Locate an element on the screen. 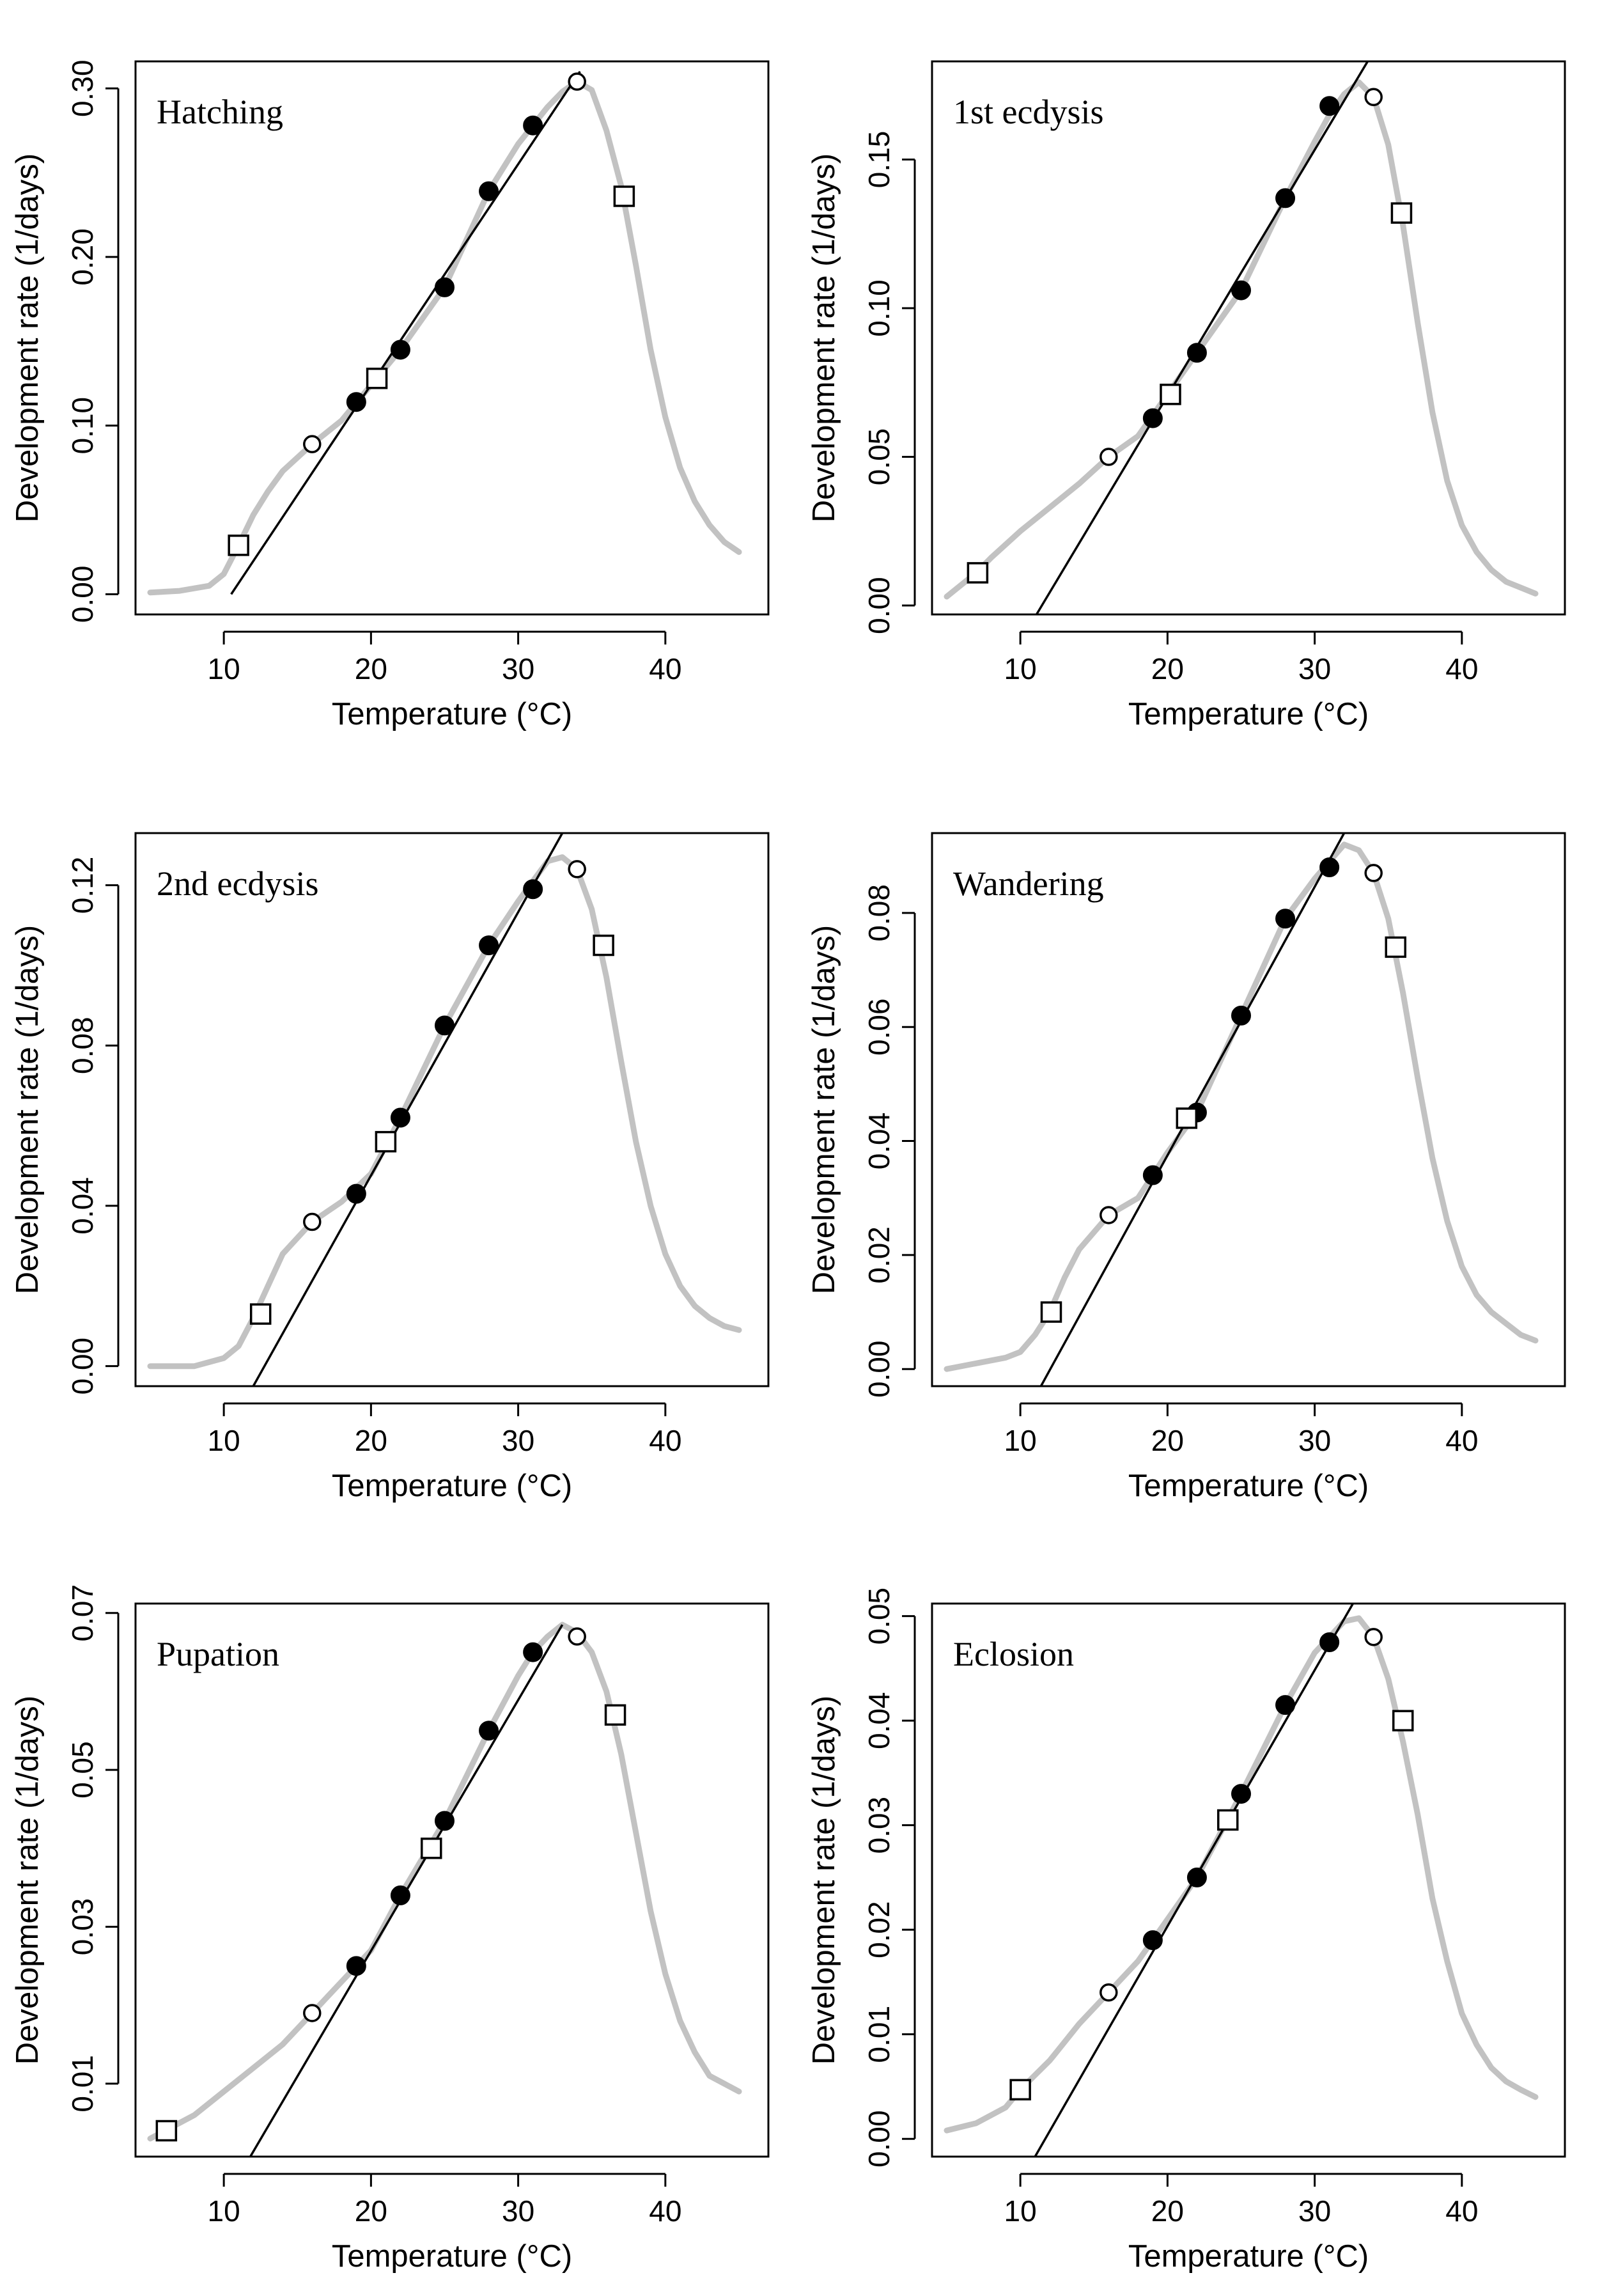  panel-title: 1st ecdysis is located at coordinates (1028, 112).